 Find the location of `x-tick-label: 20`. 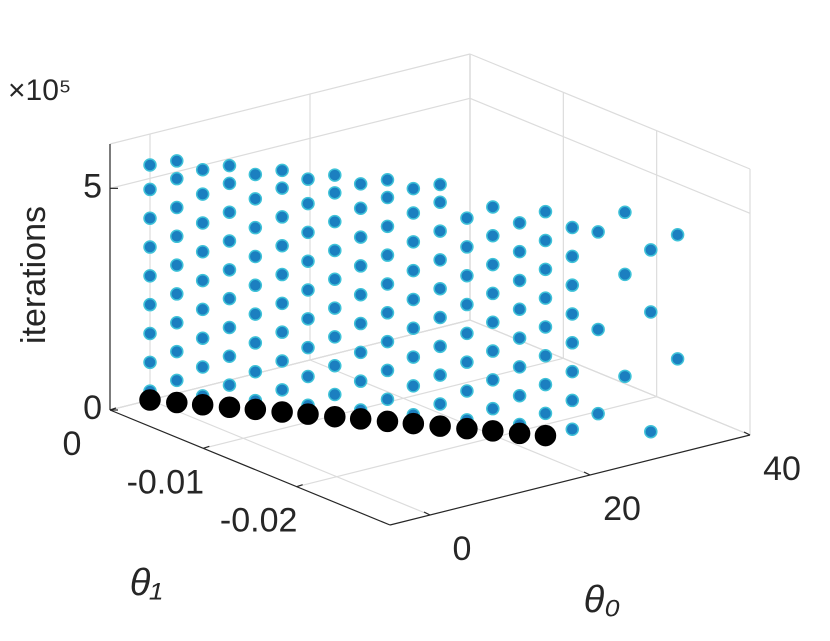

x-tick-label: 20 is located at coordinates (622, 509).